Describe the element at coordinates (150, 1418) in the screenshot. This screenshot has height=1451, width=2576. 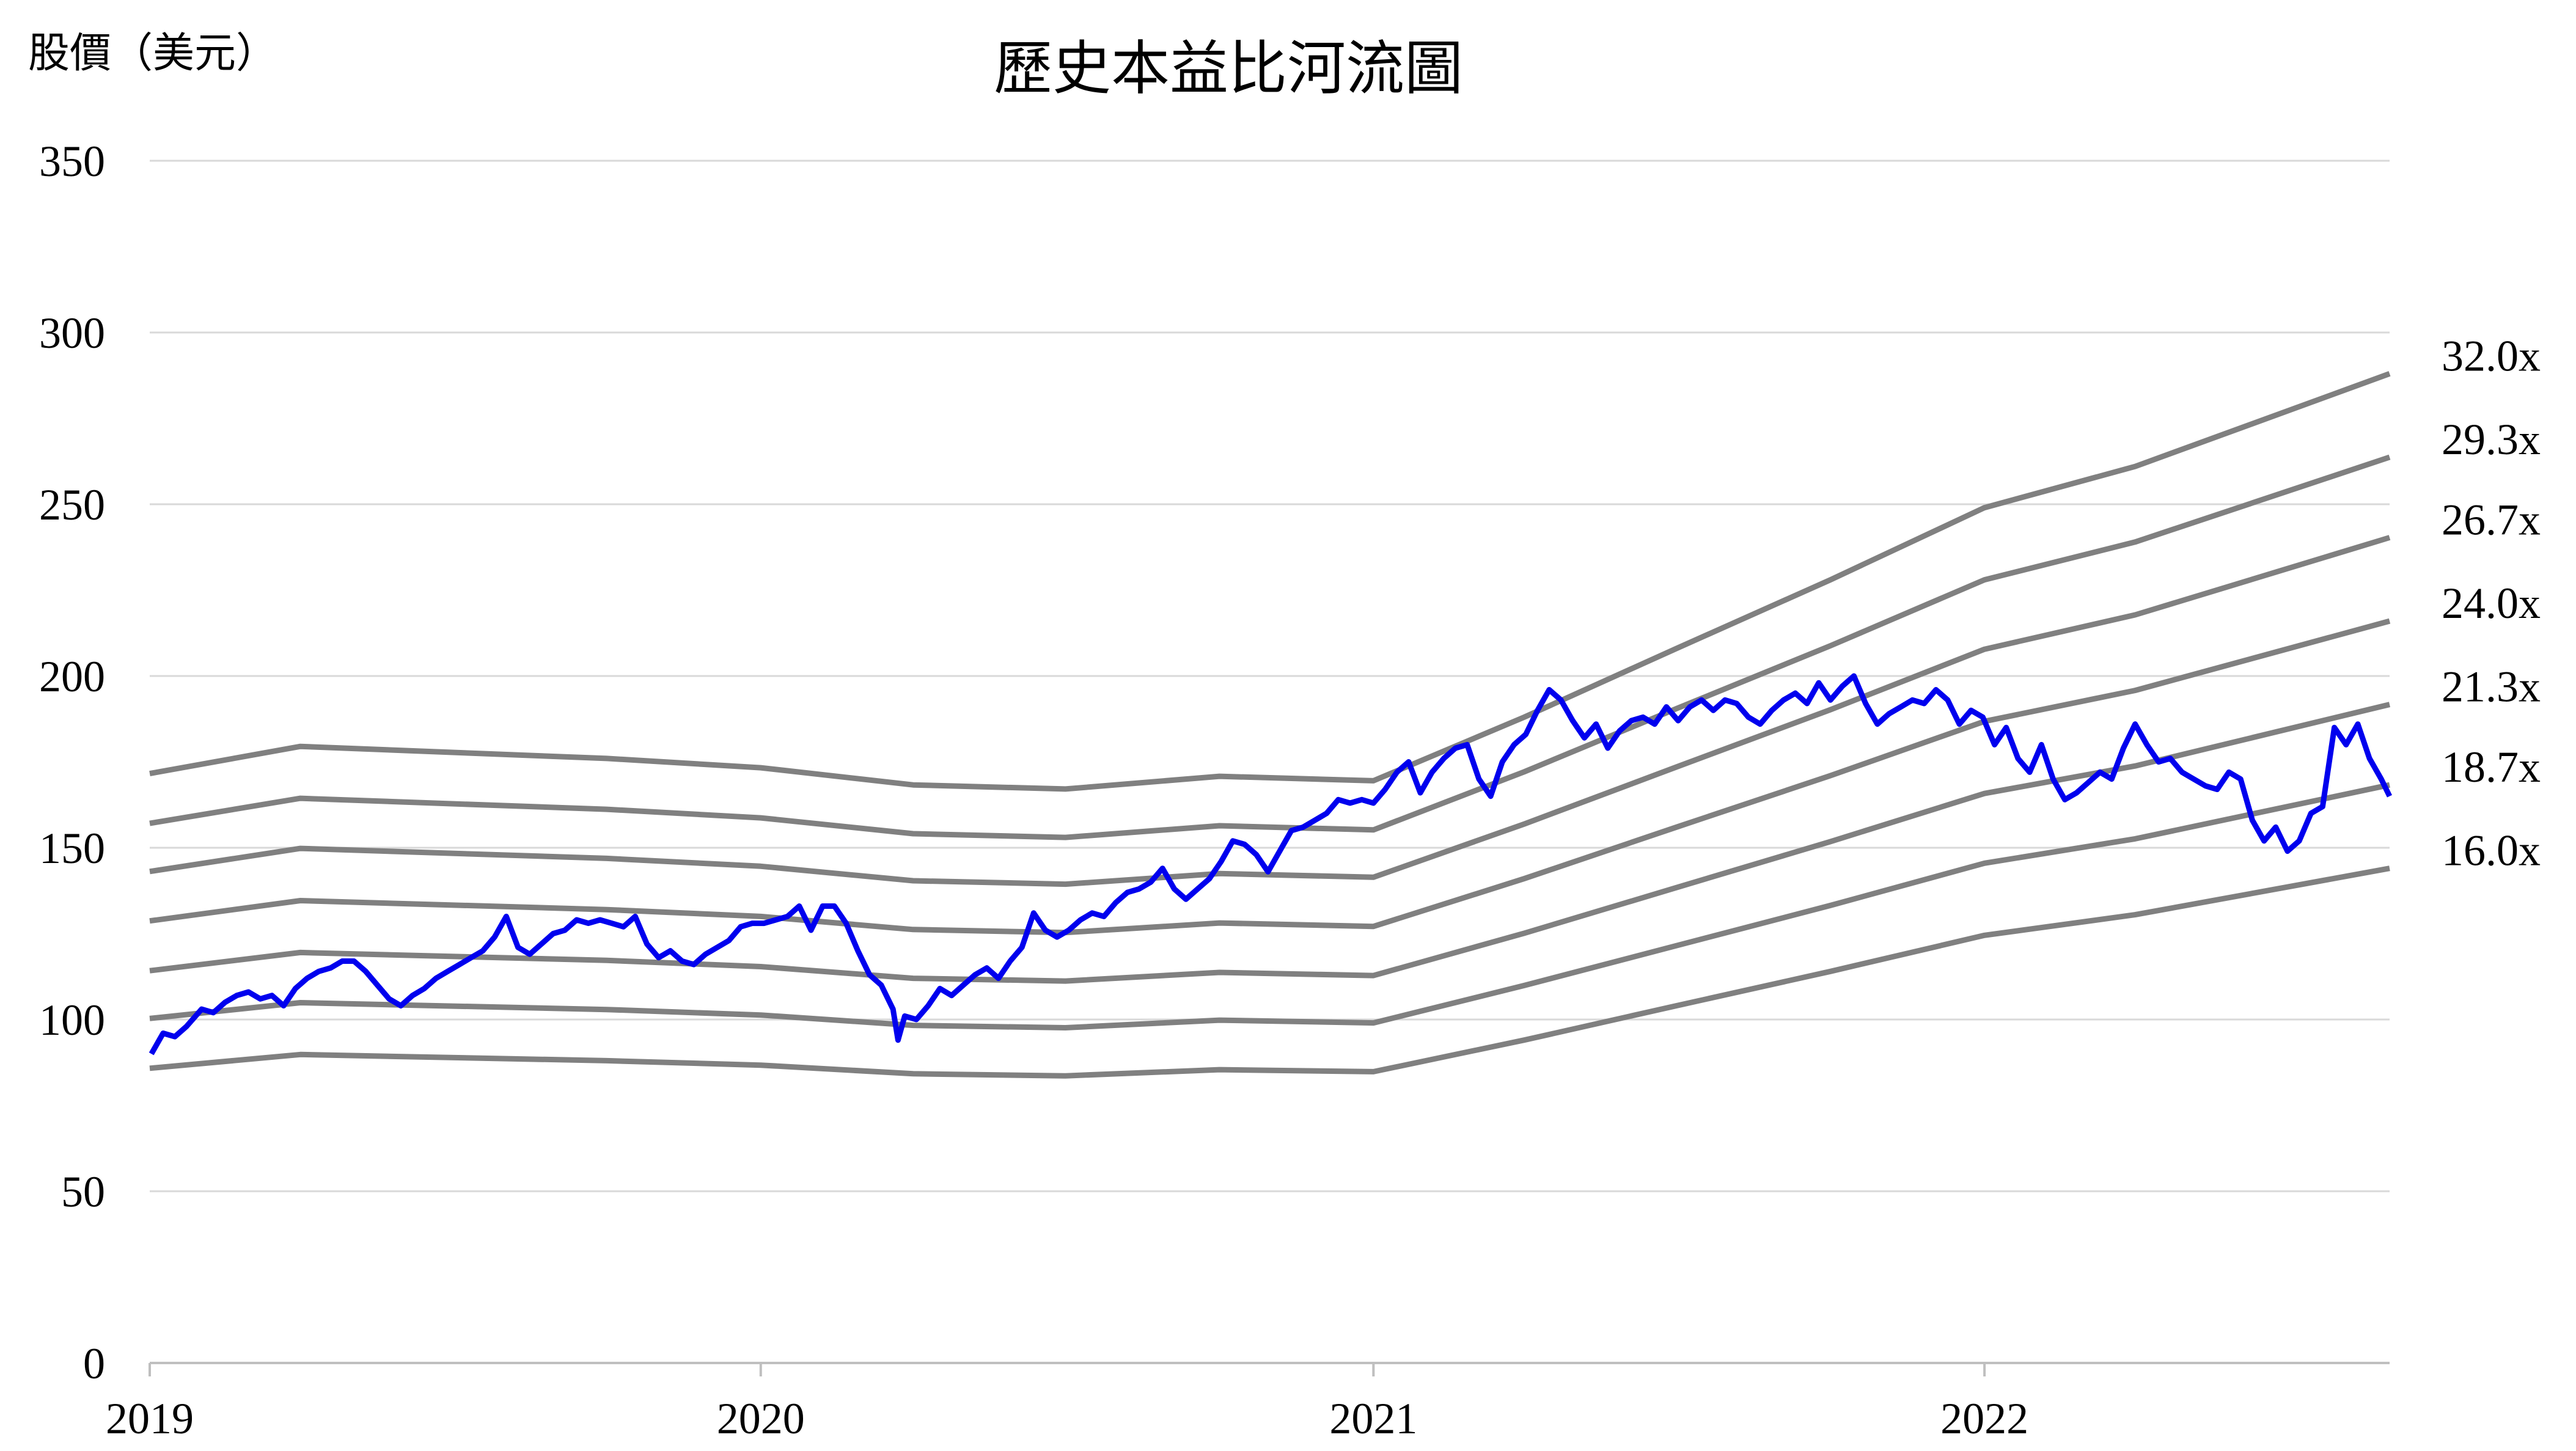
I see `x-tick-label-2019: 2019` at that location.